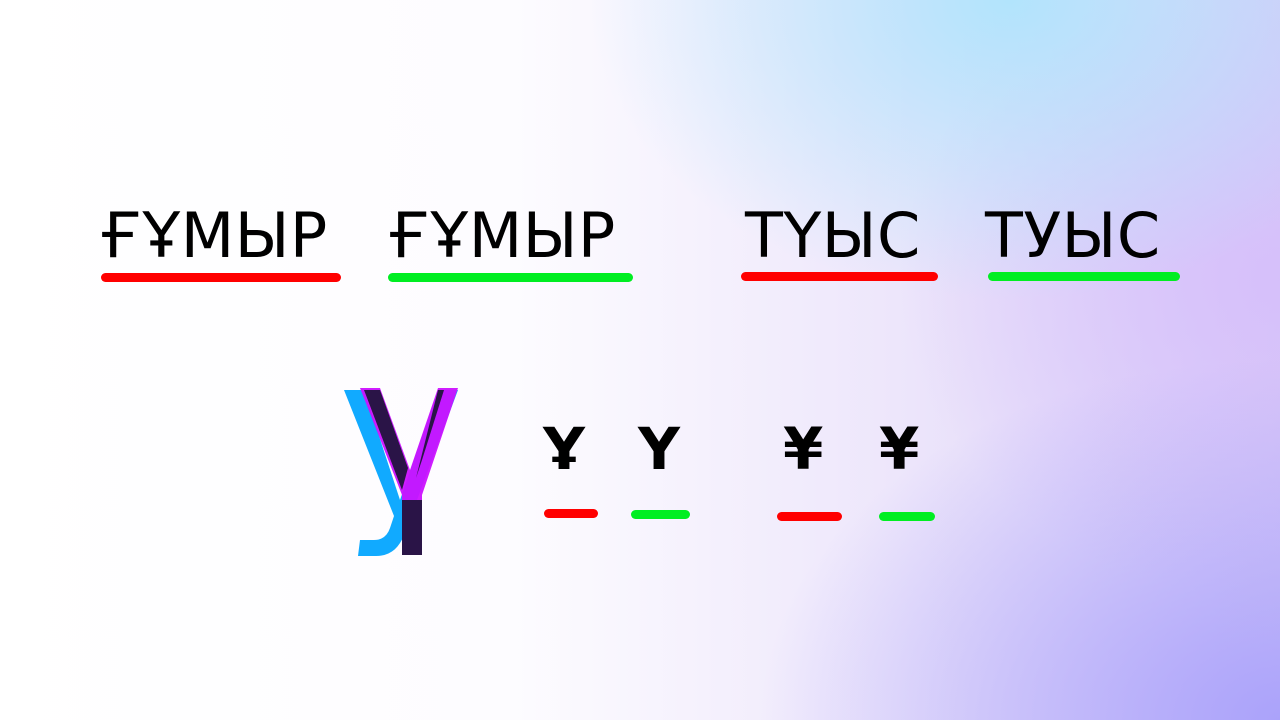  I want to click on word-gumyr-correct: ҒҰМЫР, so click(502, 235).